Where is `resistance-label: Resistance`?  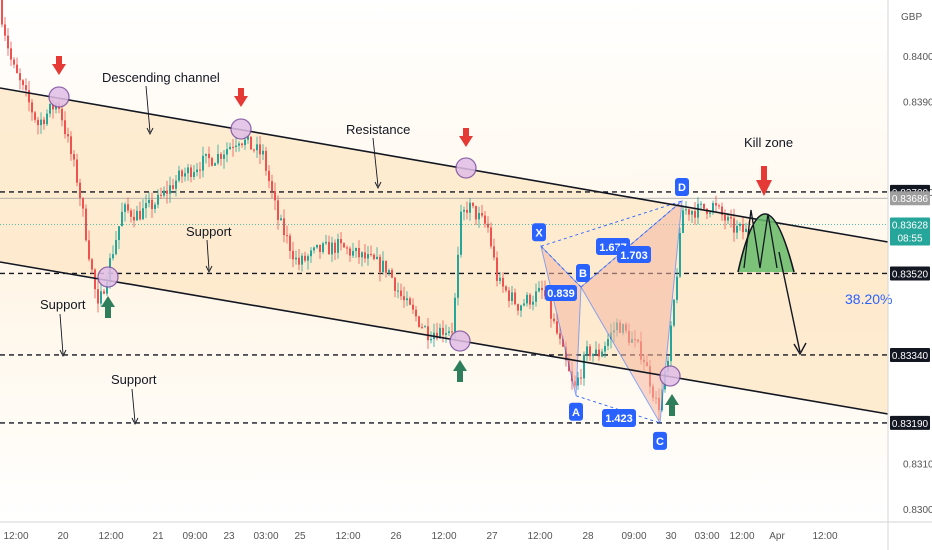 resistance-label: Resistance is located at coordinates (378, 129).